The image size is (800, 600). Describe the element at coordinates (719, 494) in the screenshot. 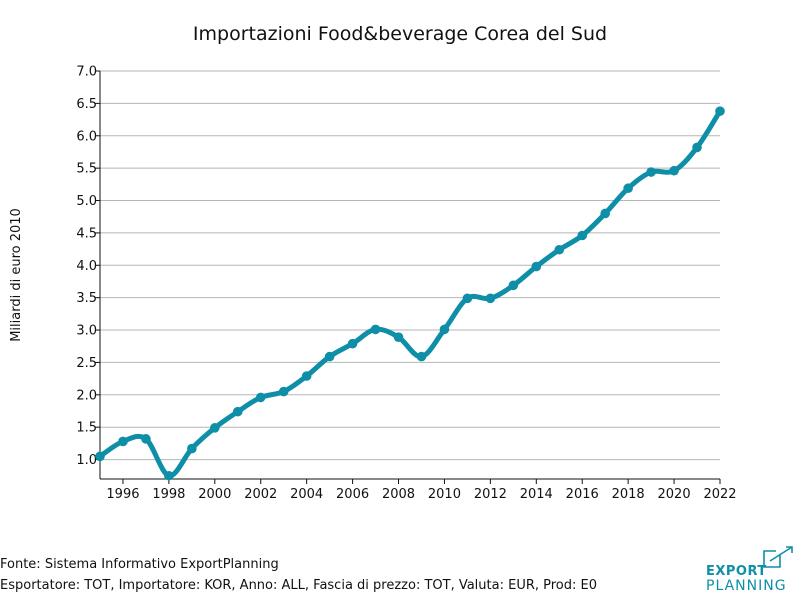

I see `x-tick-label: 2022` at that location.